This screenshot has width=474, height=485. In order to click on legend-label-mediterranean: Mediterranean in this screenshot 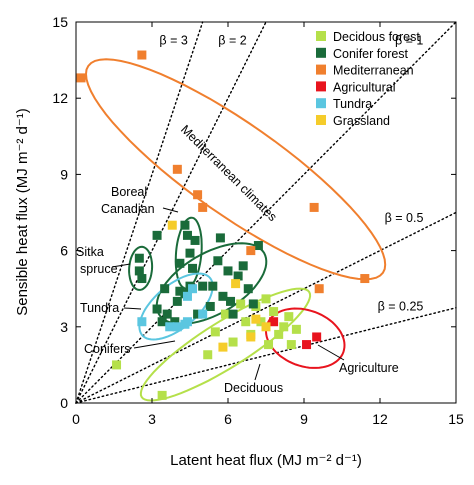, I will do `click(373, 71)`.